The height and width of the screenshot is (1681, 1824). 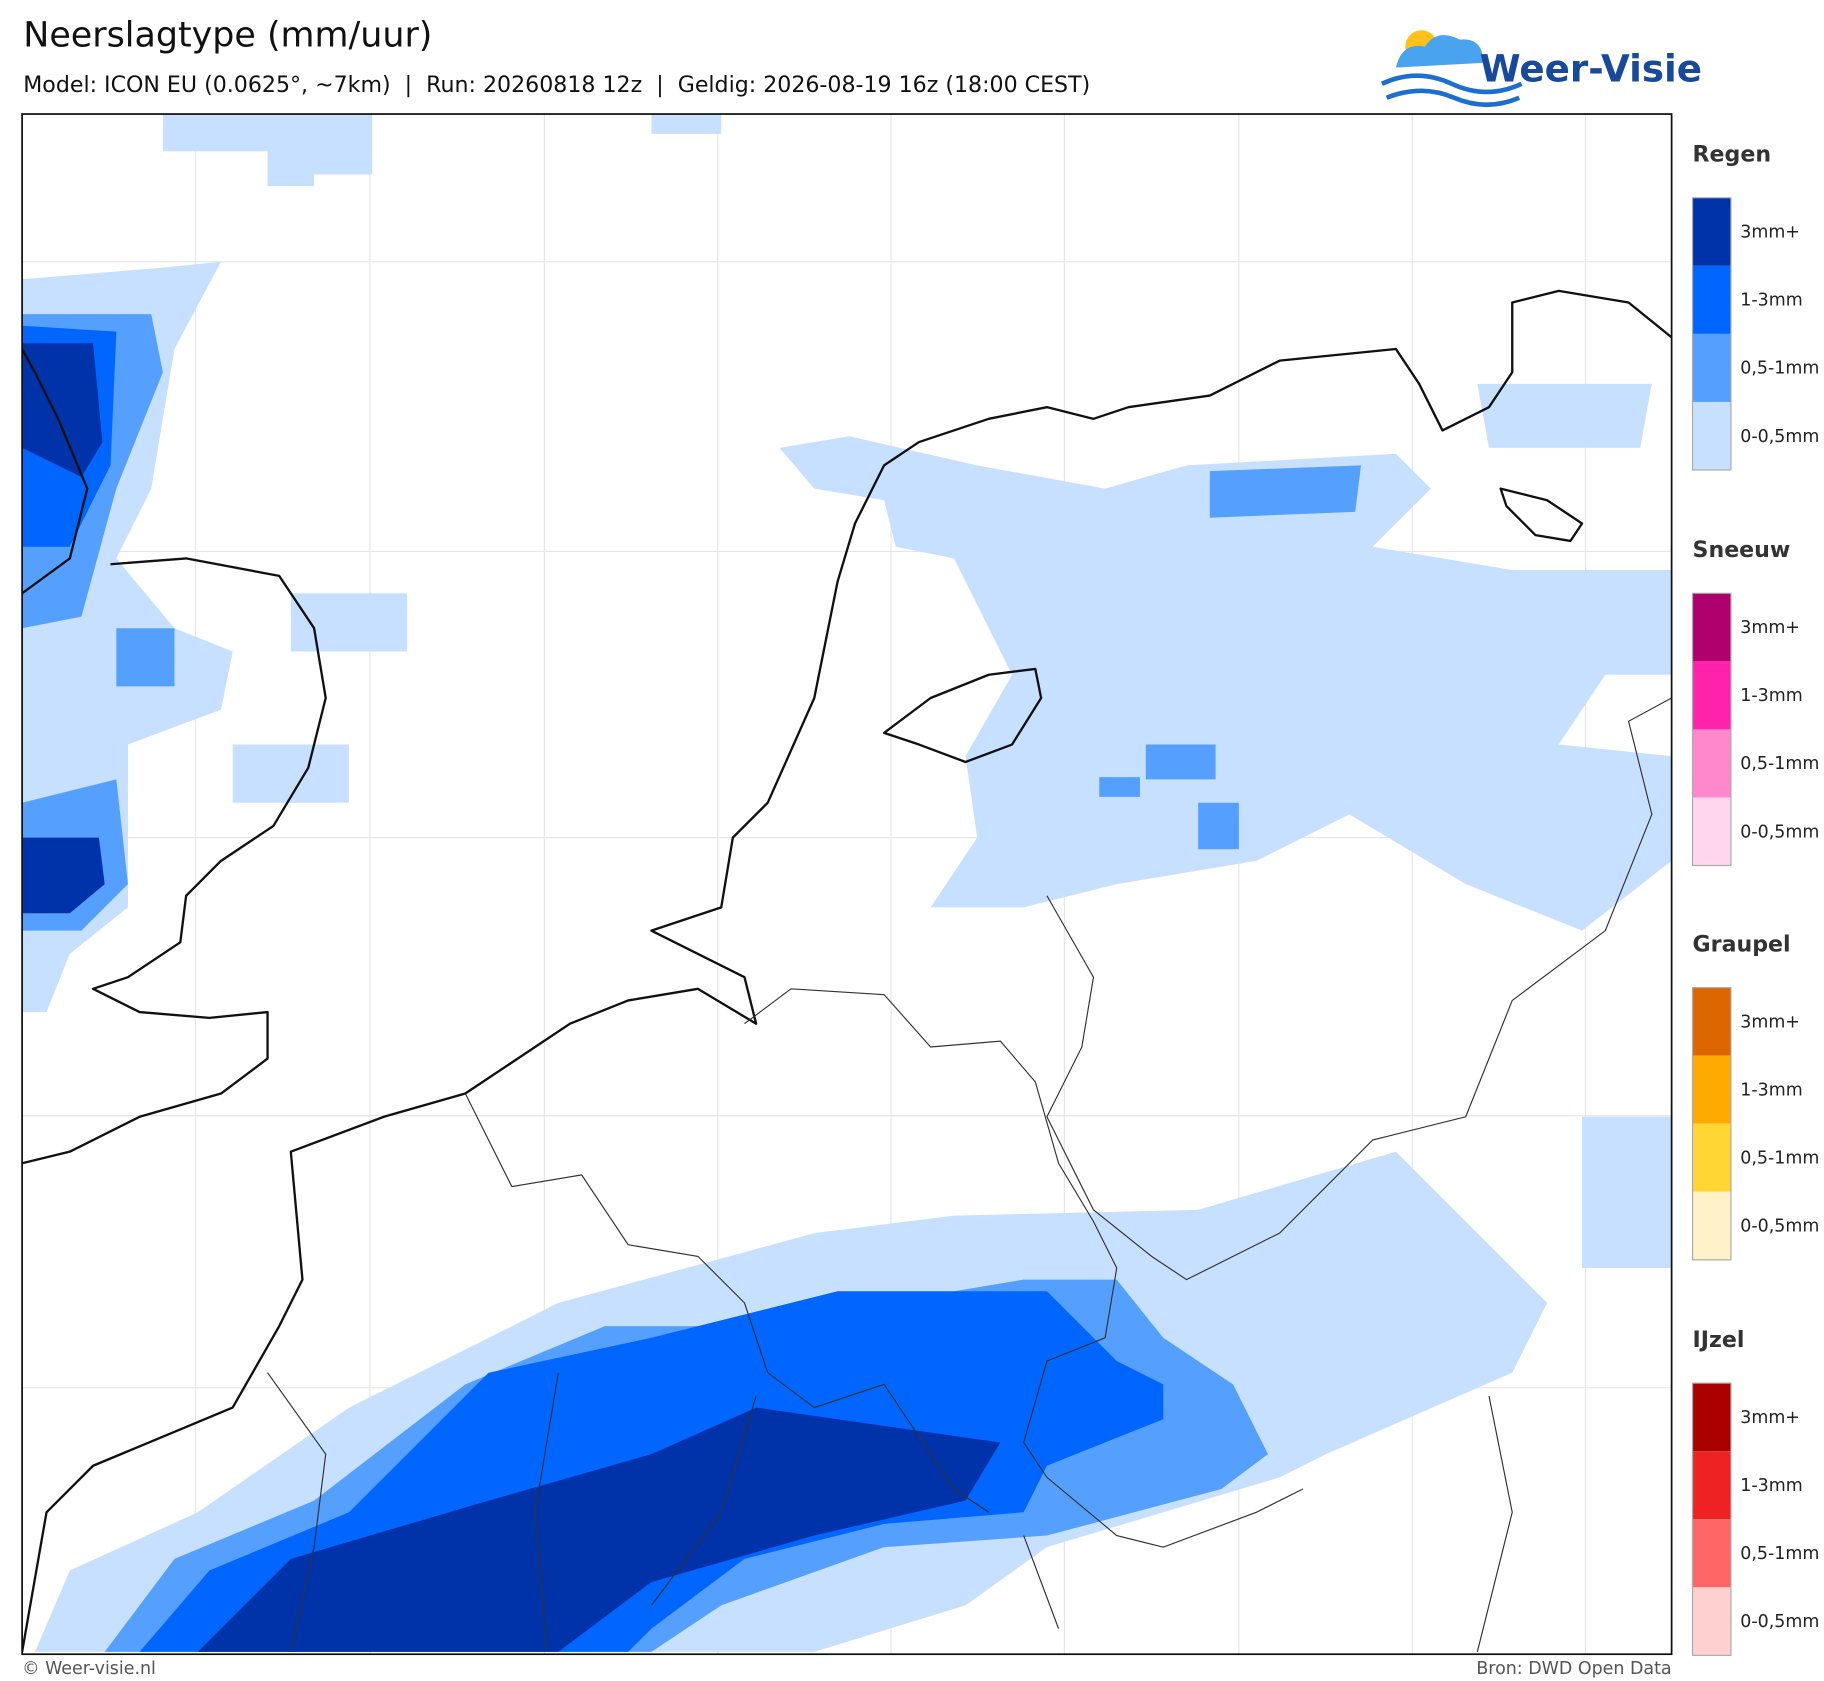 I want to click on legend-section: Regen 3mm+ 1-3mm 0,5-1mm 0-0,5mm, so click(x=1755, y=306).